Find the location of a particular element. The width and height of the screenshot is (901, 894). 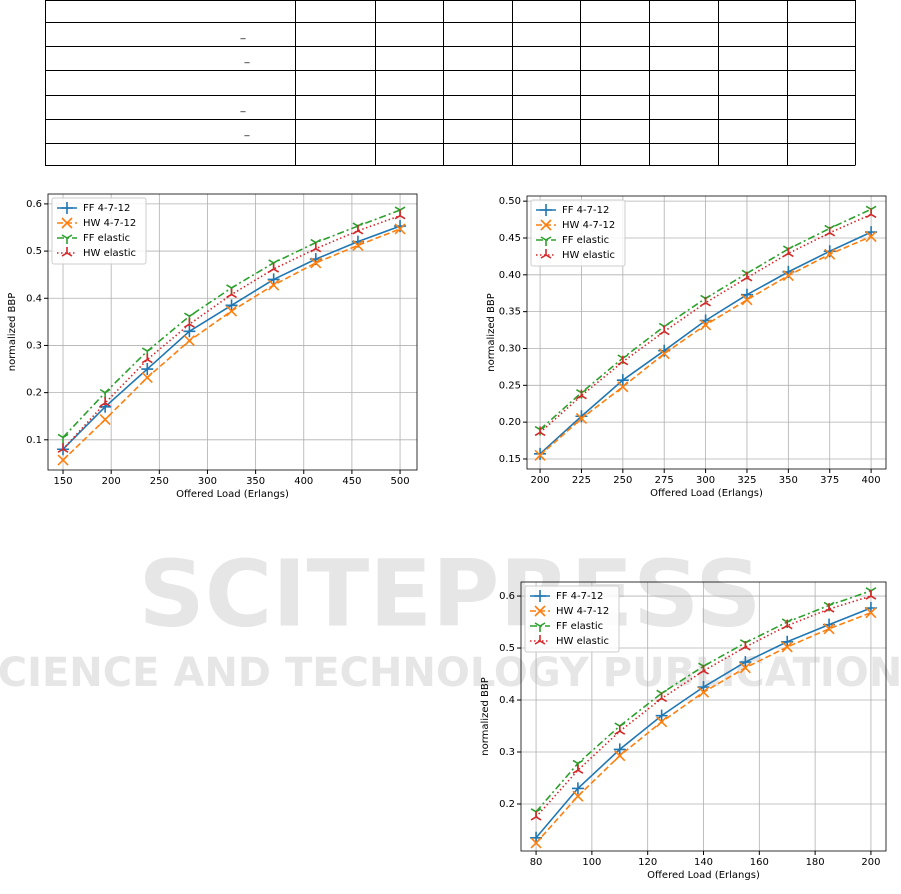

x-tick-label: 200 is located at coordinates (870, 862).